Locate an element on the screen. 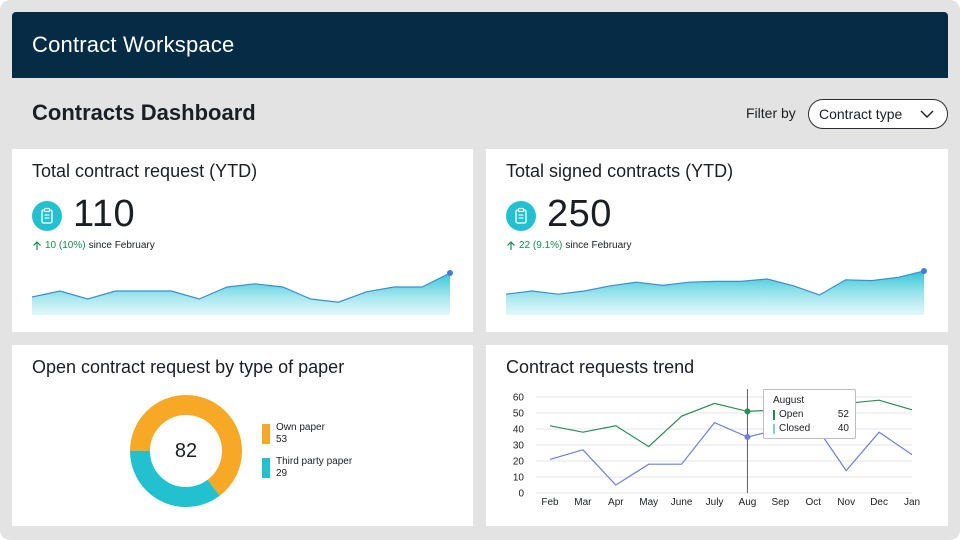 This screenshot has height=540, width=960. y-tick-label: 0 is located at coordinates (521, 494).